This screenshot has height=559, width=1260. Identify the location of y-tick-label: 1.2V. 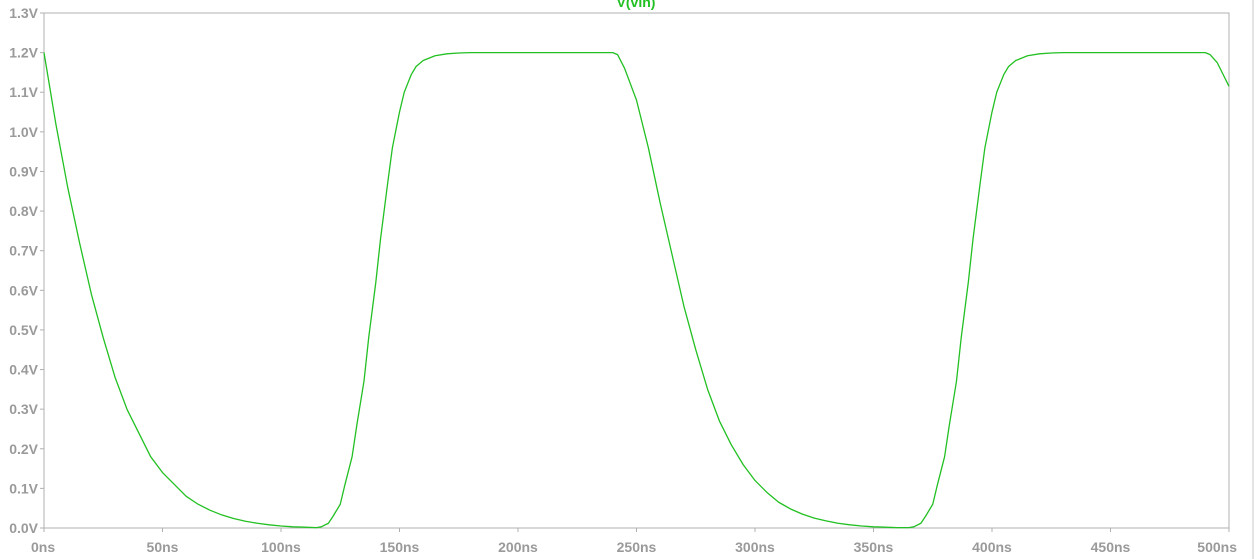
(23, 53).